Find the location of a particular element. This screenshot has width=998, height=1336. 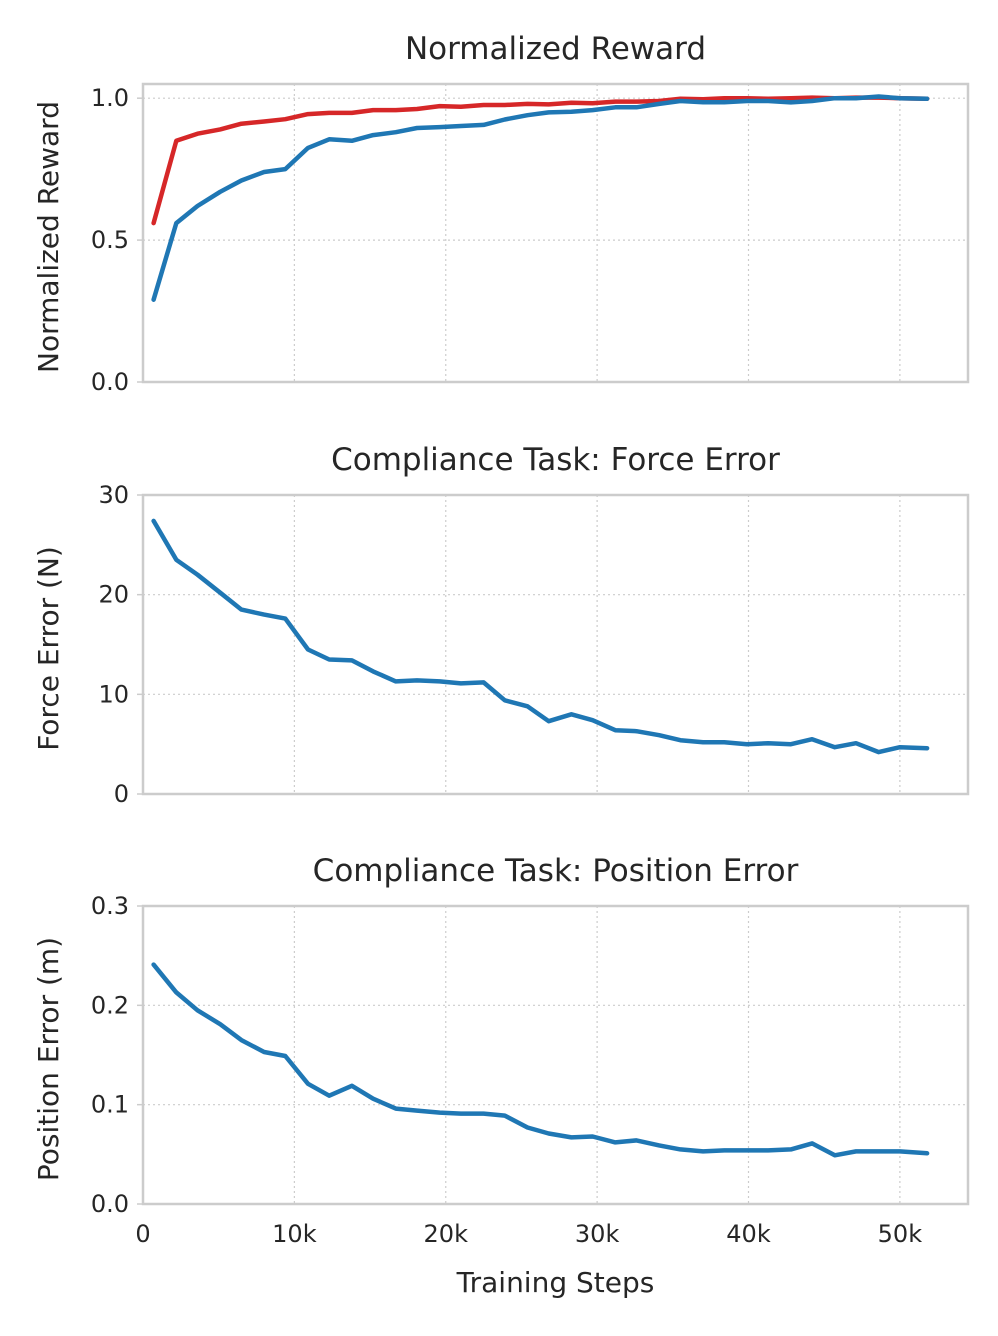

chart-title: Normalized Reward is located at coordinates (555, 49).